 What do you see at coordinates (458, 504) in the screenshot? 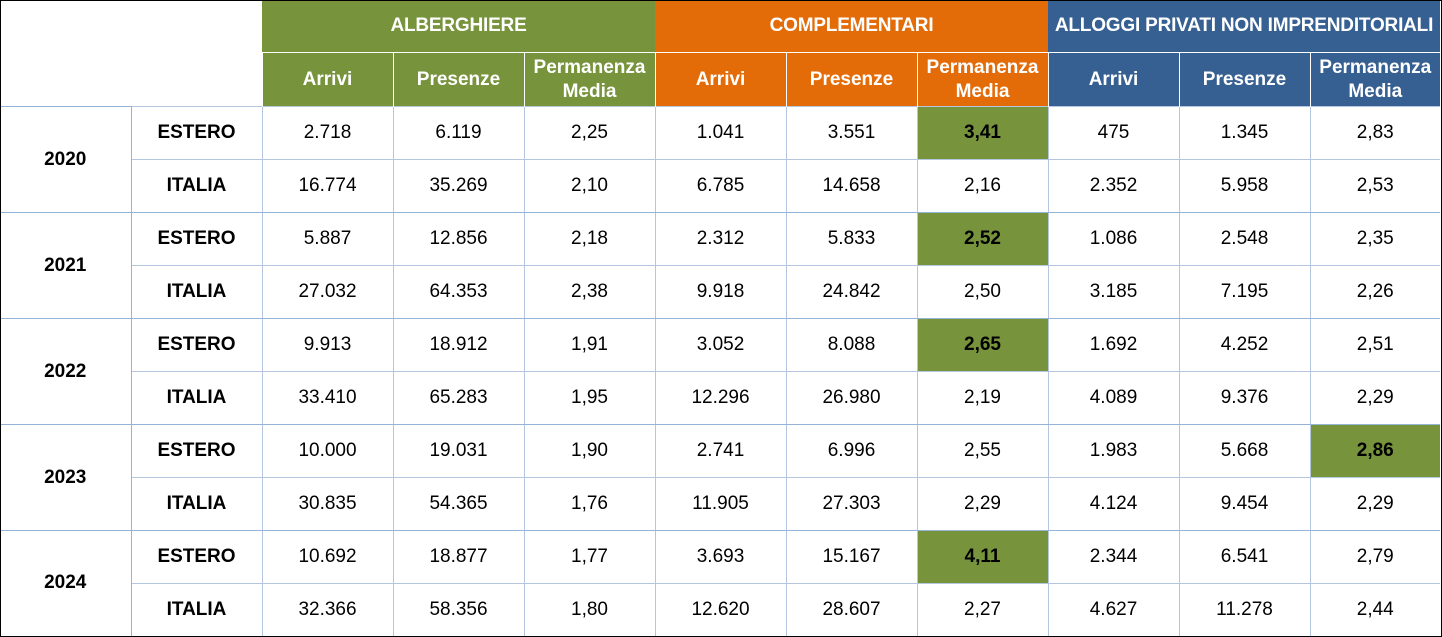
I see `value-cell: 54.365` at bounding box center [458, 504].